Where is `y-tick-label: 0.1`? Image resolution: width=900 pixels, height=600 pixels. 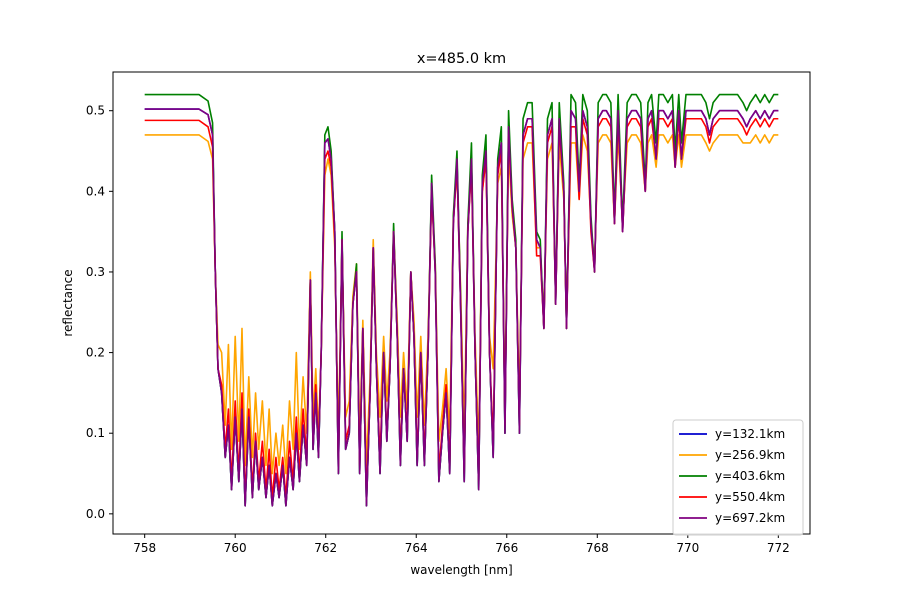
y-tick-label: 0.1 is located at coordinates (95, 433).